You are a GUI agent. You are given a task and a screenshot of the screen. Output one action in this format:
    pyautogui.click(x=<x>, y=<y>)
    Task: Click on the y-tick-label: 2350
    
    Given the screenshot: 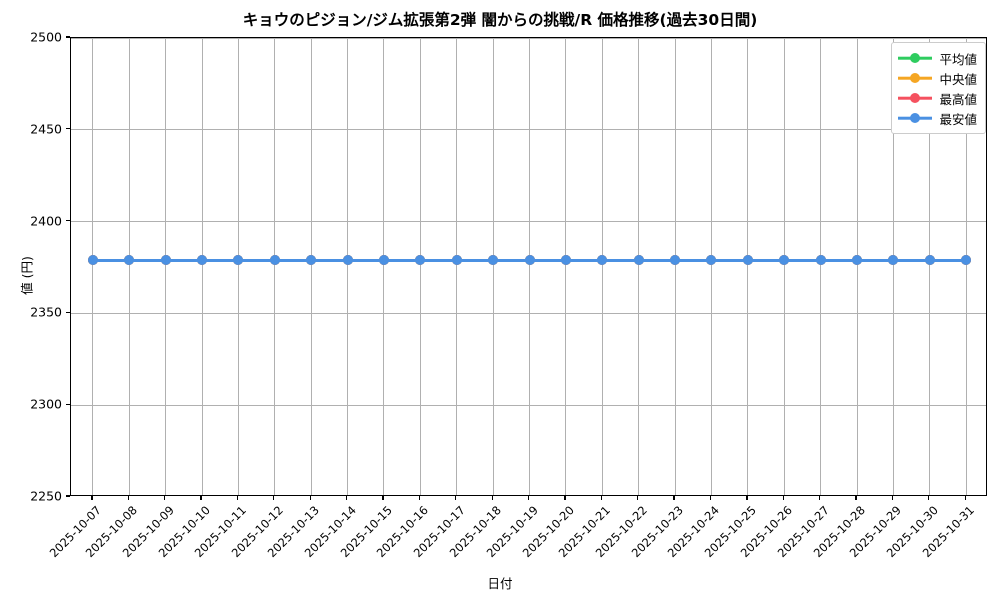 What is the action you would take?
    pyautogui.click(x=46, y=312)
    